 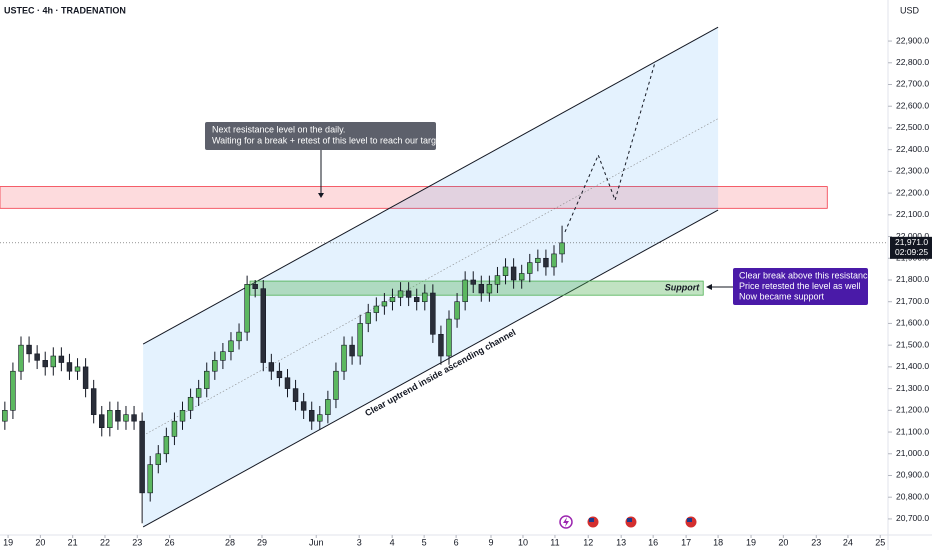 I want to click on annotation-box, so click(x=320, y=136).